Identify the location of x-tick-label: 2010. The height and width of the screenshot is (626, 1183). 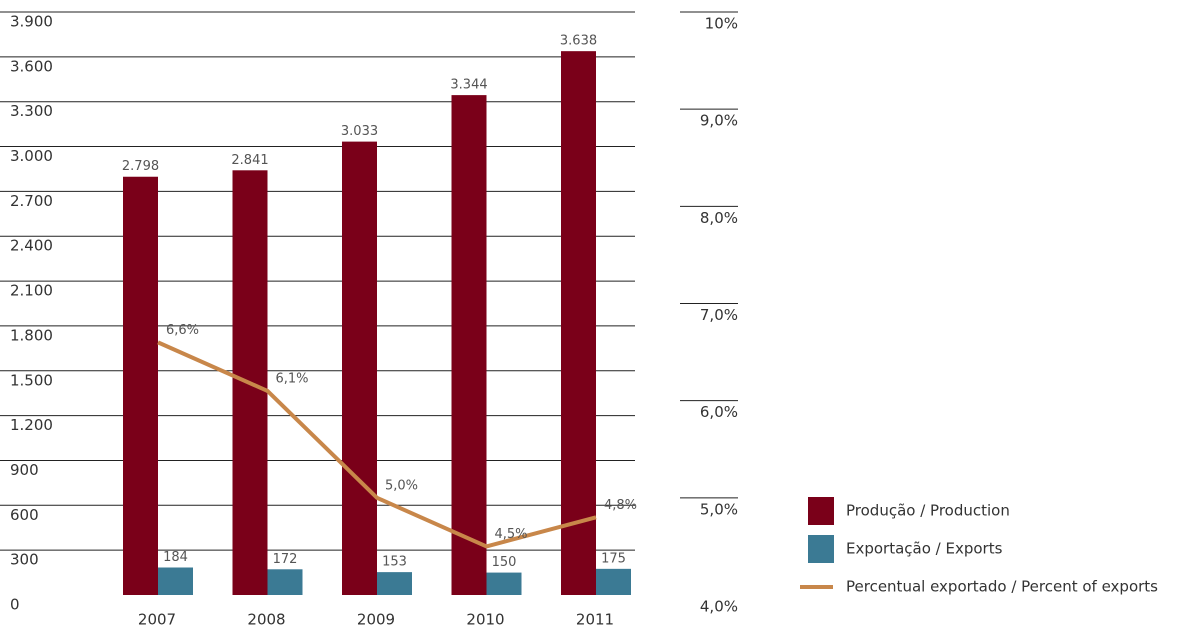
(485, 618).